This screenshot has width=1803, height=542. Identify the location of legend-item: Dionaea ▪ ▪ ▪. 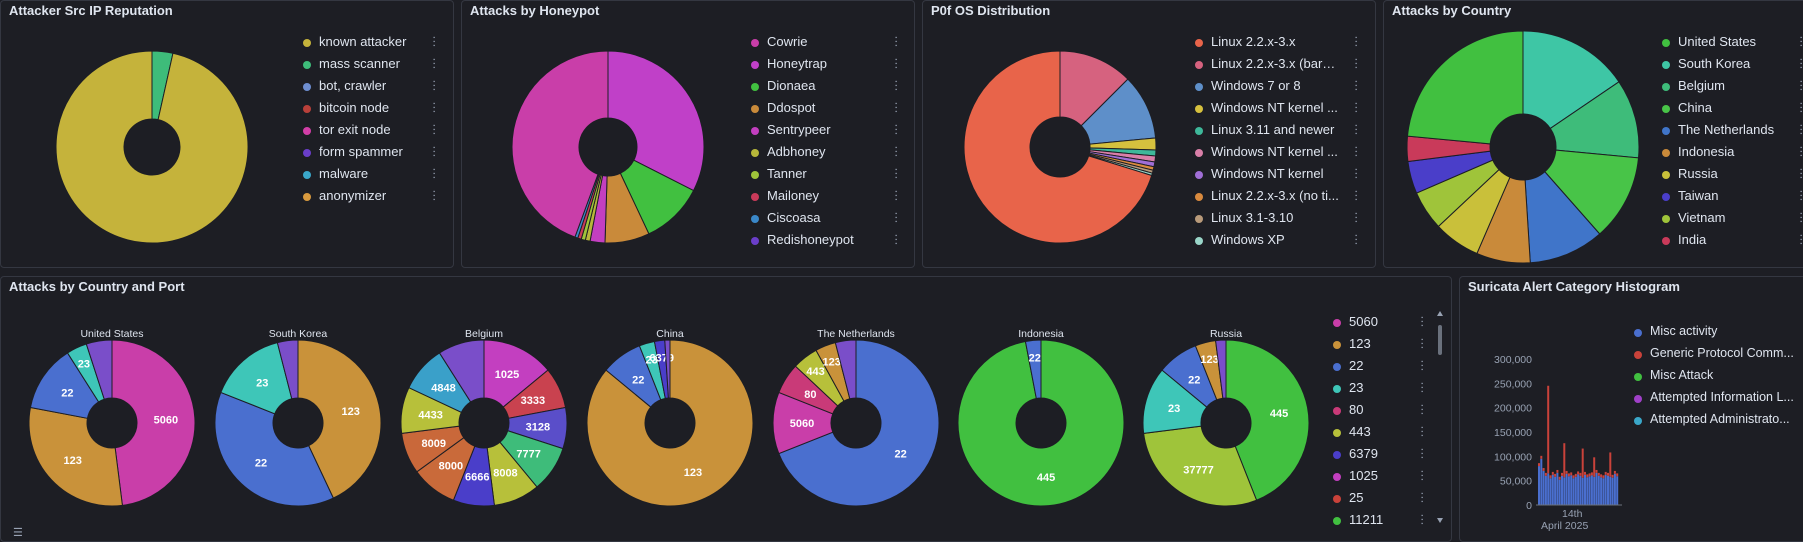
(824, 87).